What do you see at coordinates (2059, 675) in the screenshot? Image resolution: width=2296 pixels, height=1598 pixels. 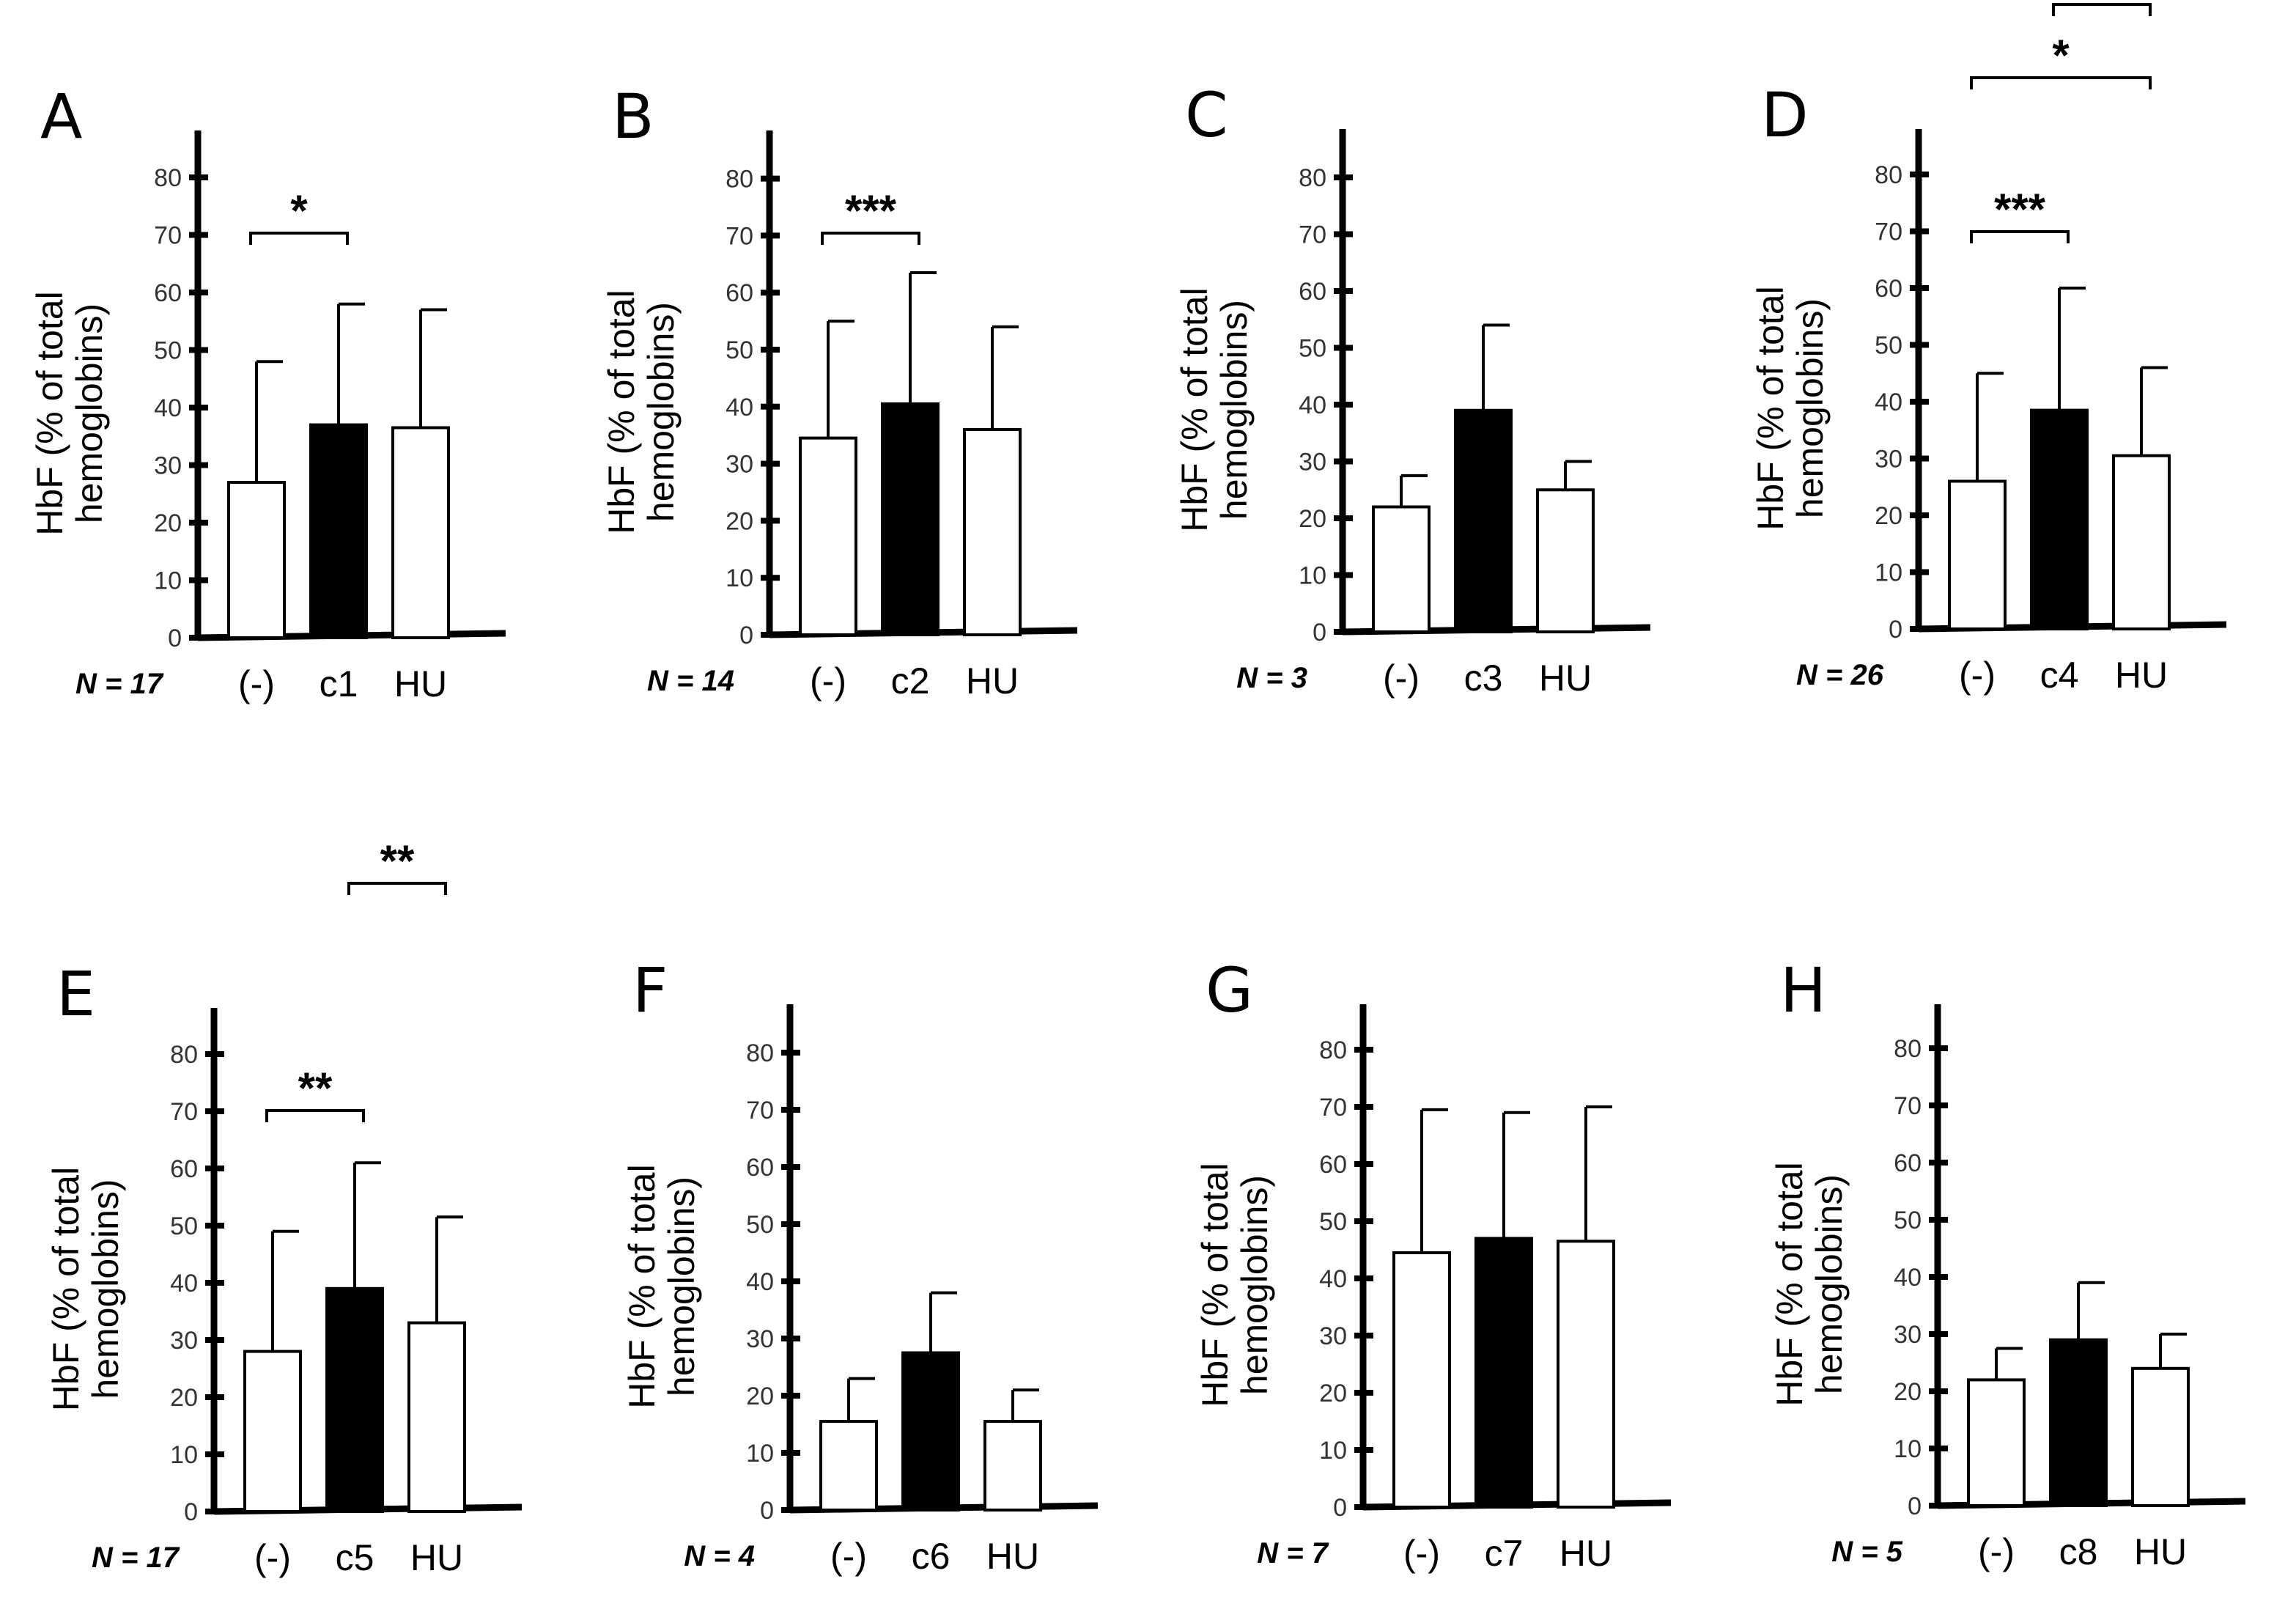 I see `x-category-label: c4` at bounding box center [2059, 675].